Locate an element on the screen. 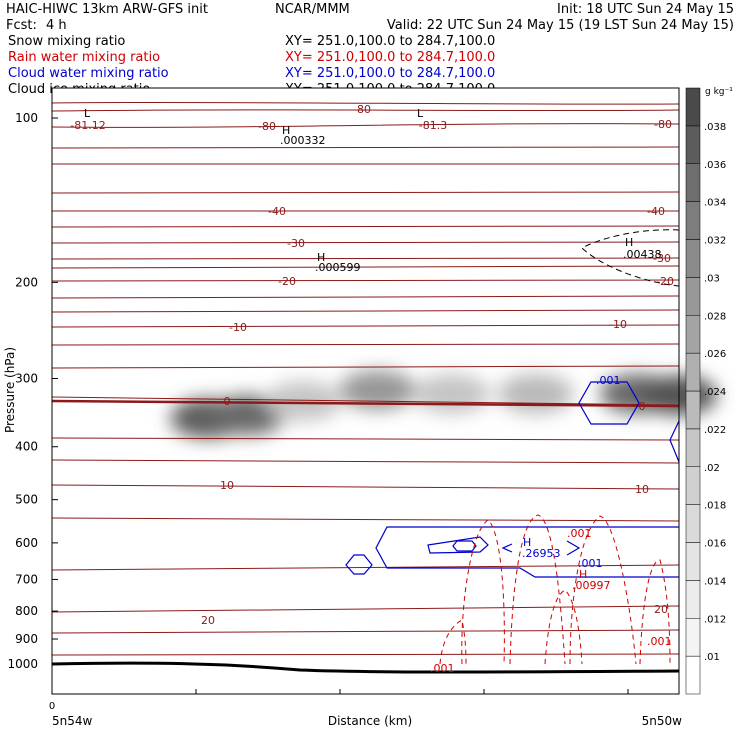 This screenshot has height=740, width=740. extremum-value: .000332 is located at coordinates (303, 140).